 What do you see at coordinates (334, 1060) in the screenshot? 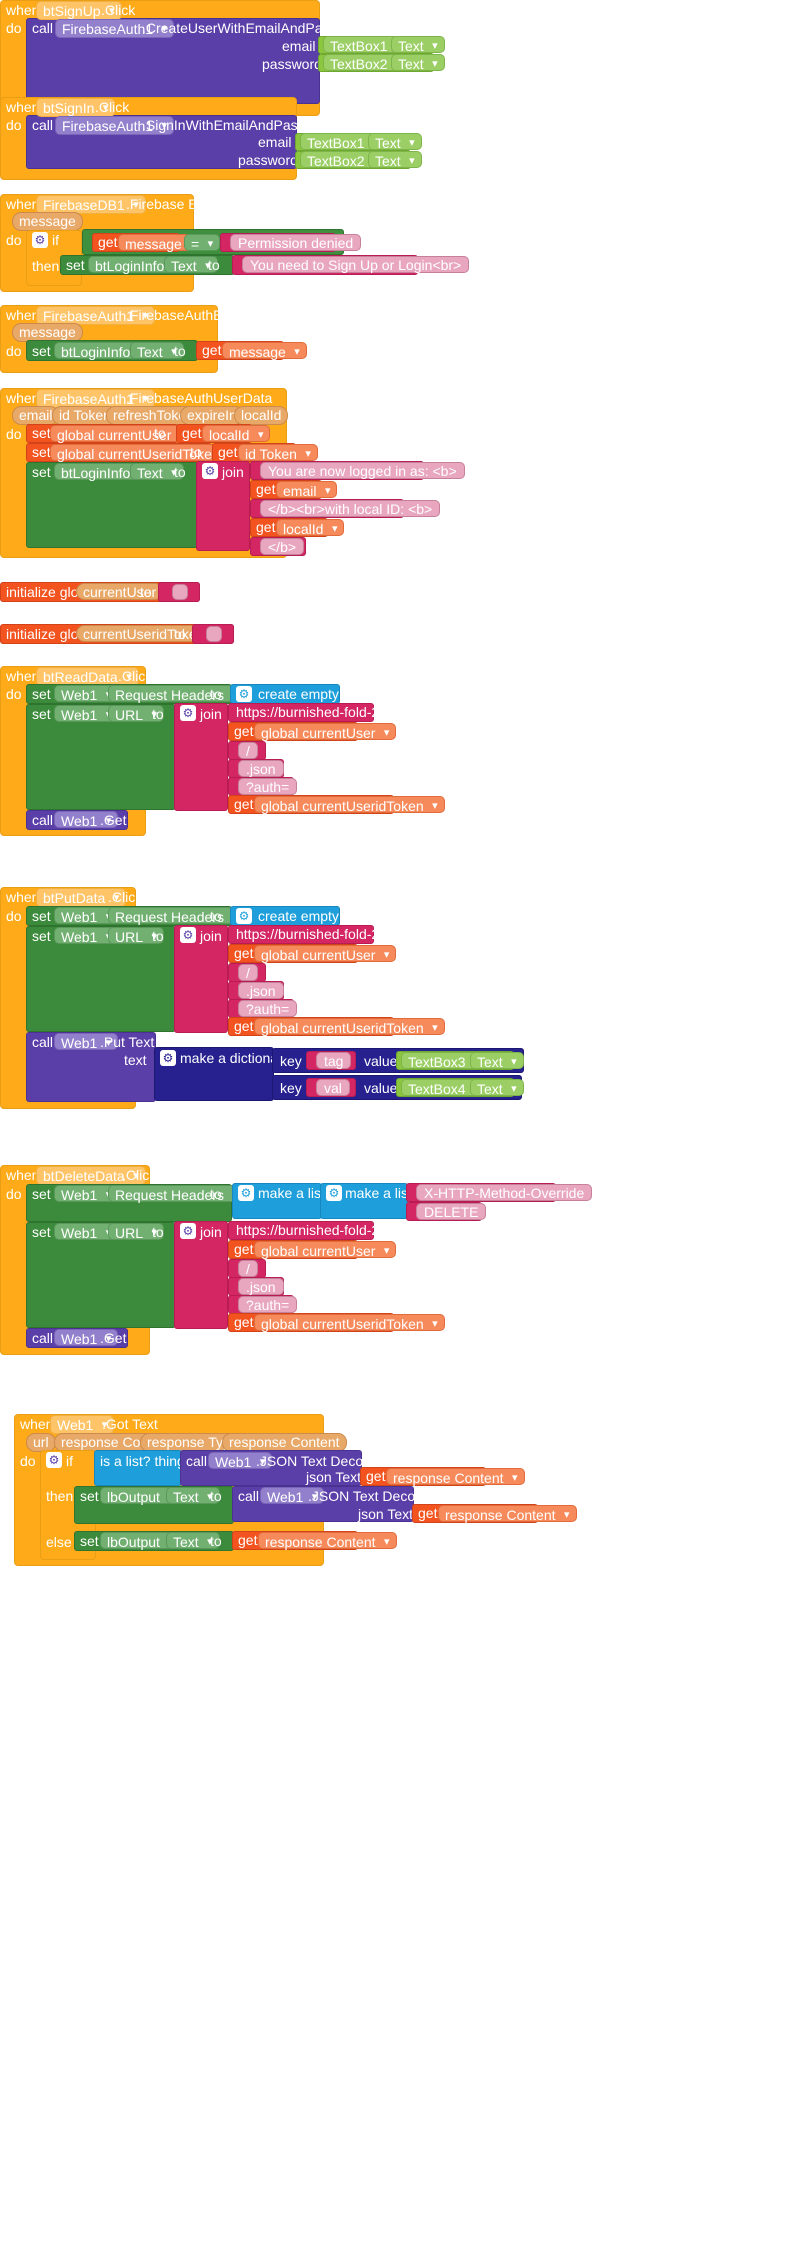
I see `string-value: tag` at bounding box center [334, 1060].